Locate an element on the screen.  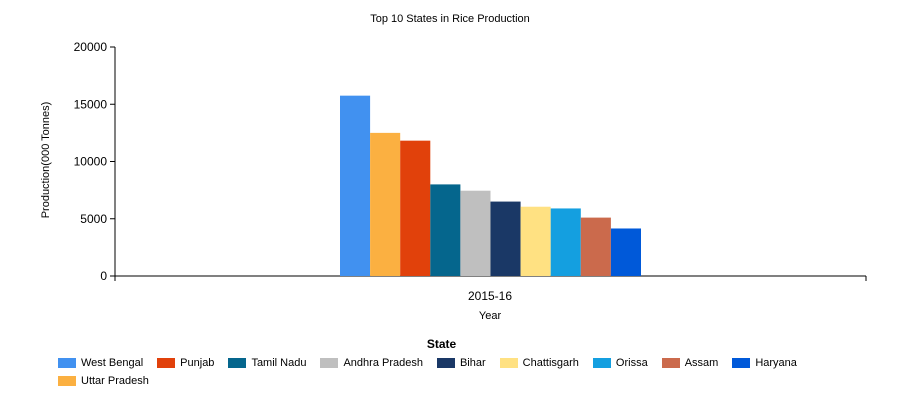
y-tick-label: 15000 is located at coordinates (91, 104).